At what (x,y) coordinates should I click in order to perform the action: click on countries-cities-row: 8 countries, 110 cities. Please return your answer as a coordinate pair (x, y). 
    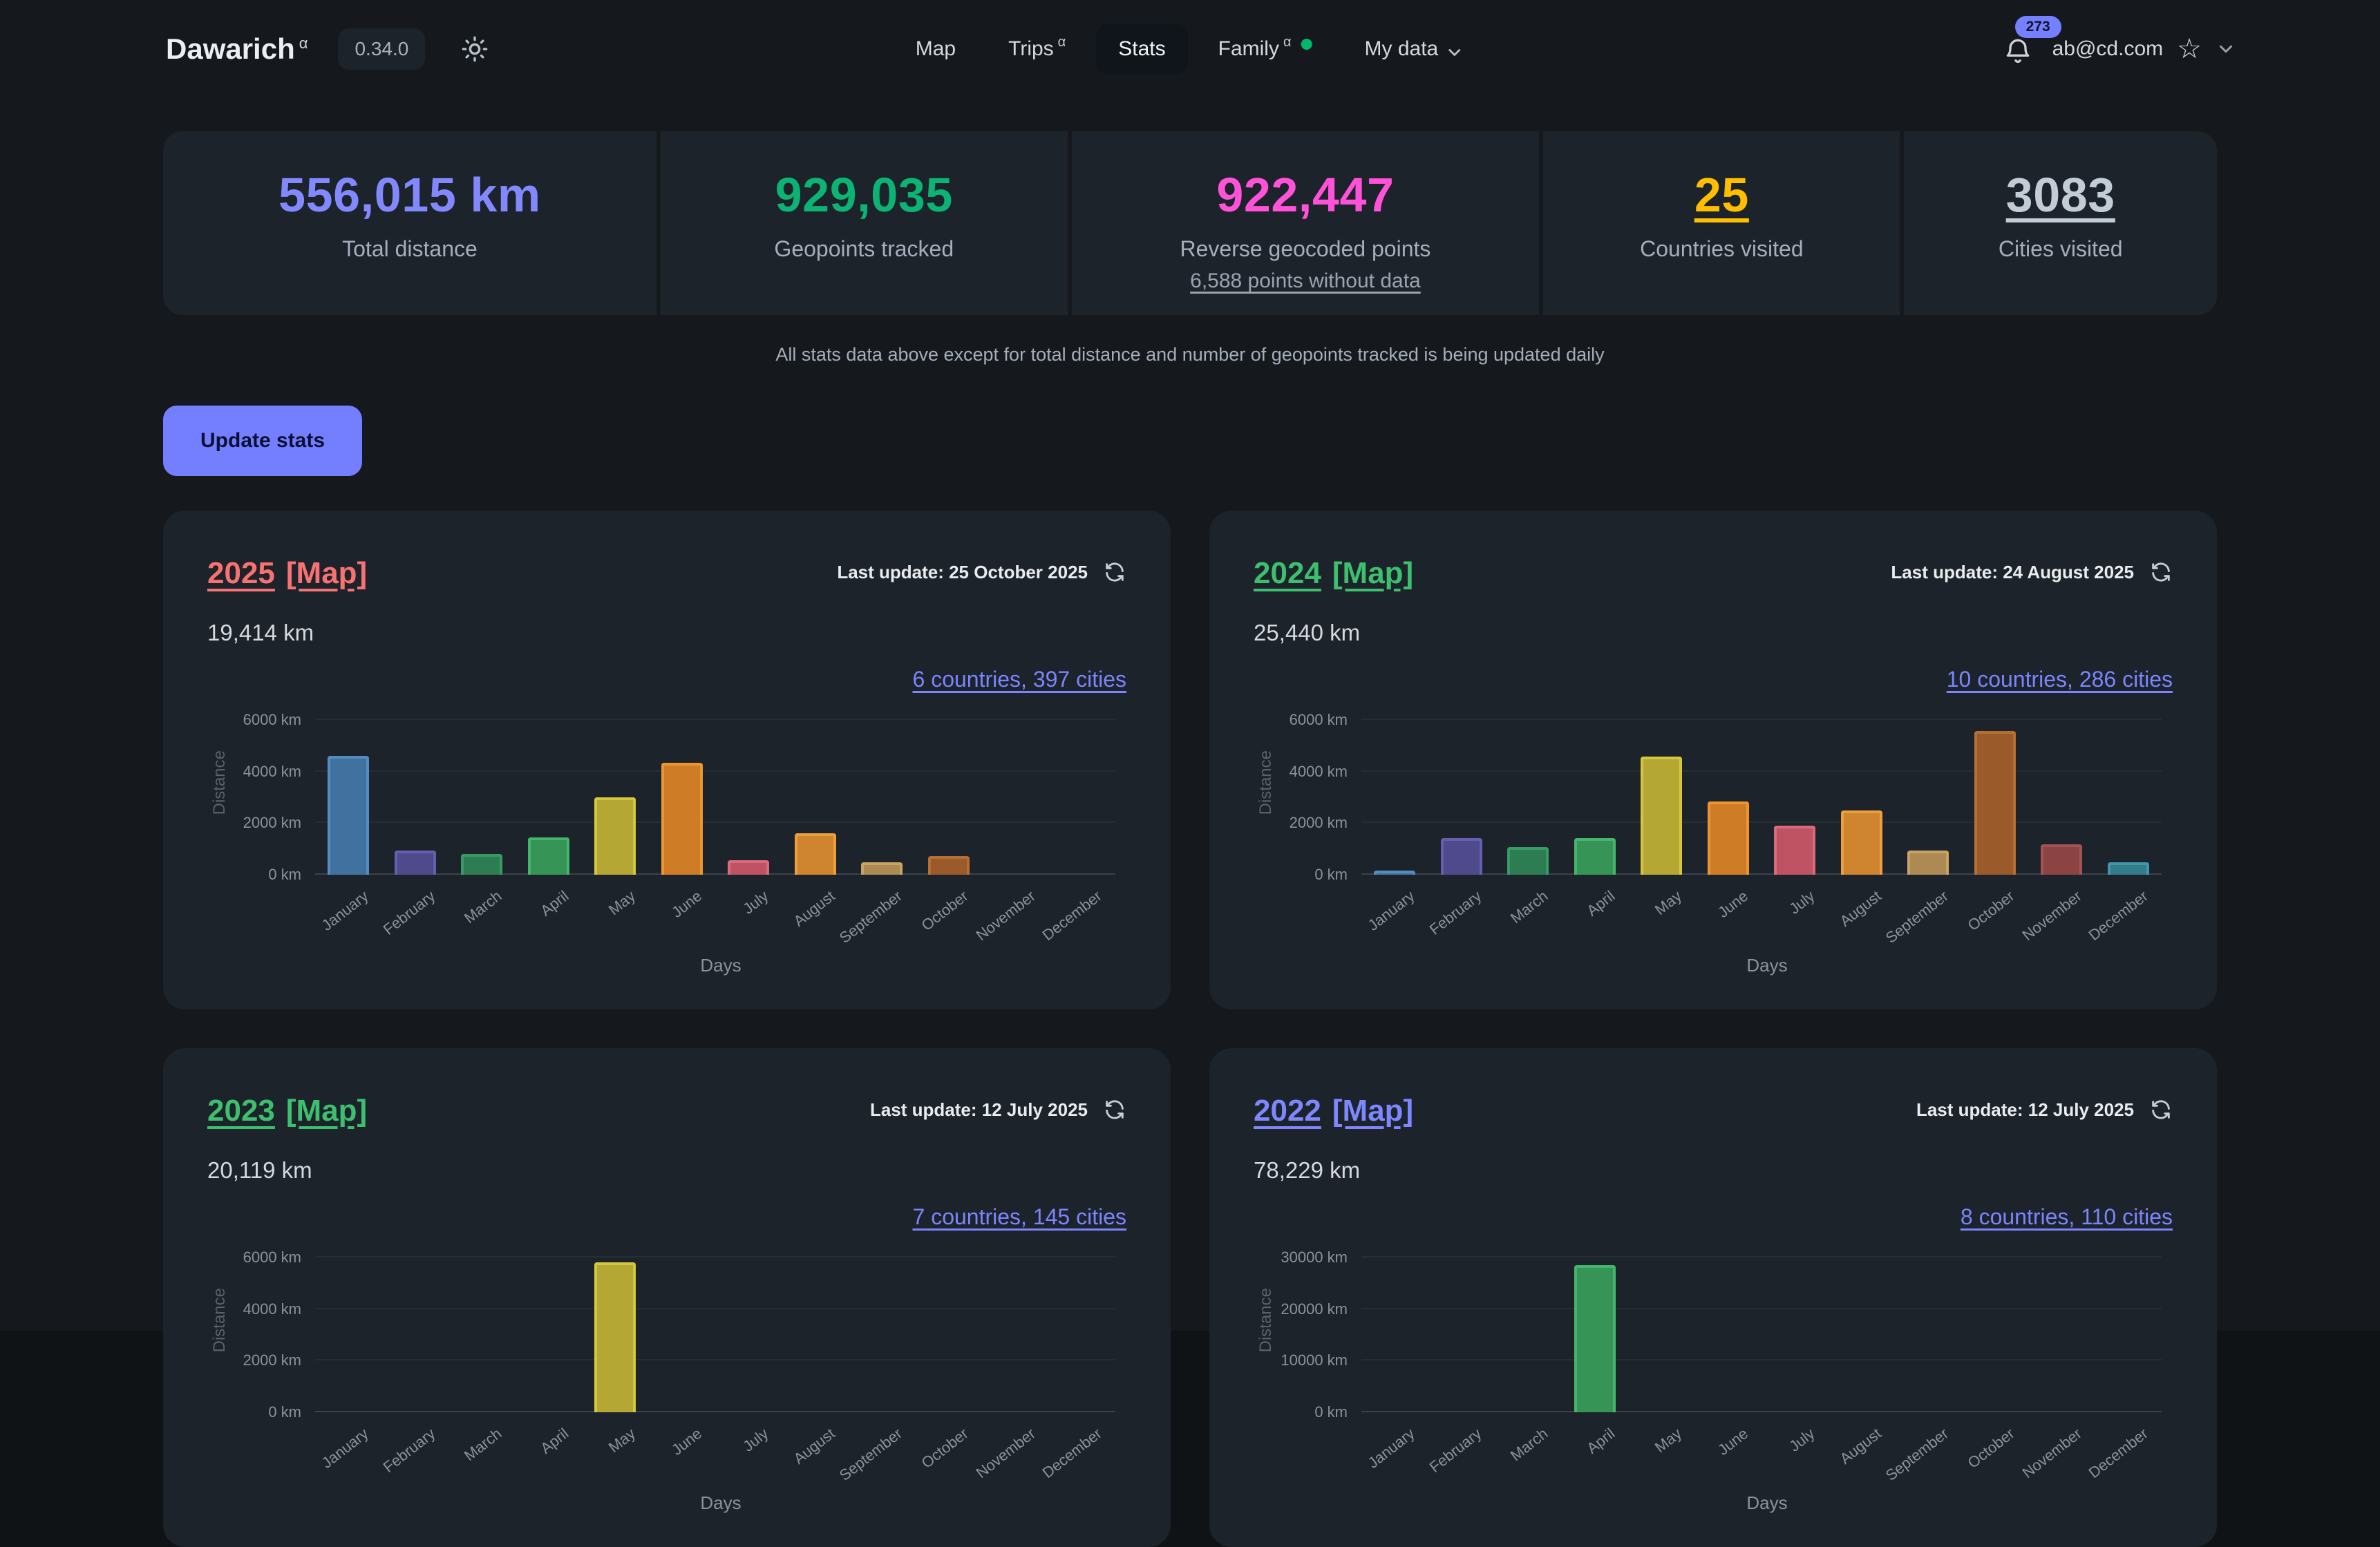
    Looking at the image, I should click on (1713, 1217).